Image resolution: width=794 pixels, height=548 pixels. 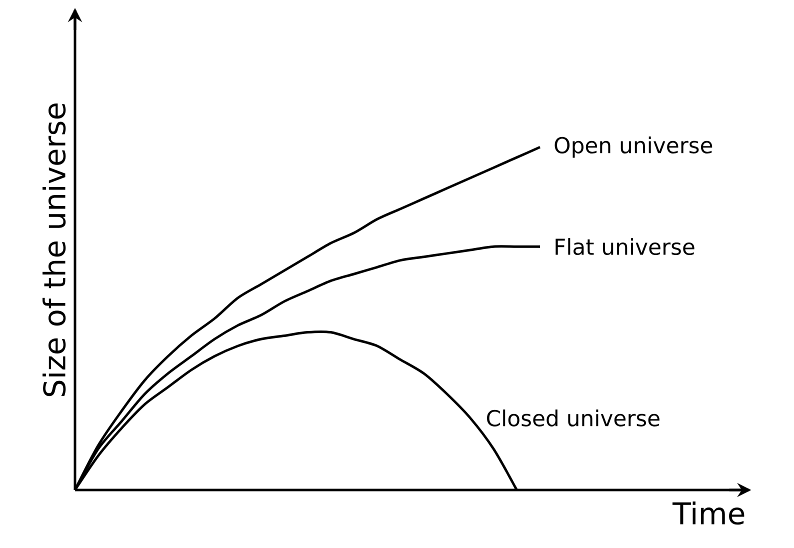 I want to click on x-axis-title: Time, so click(x=708, y=513).